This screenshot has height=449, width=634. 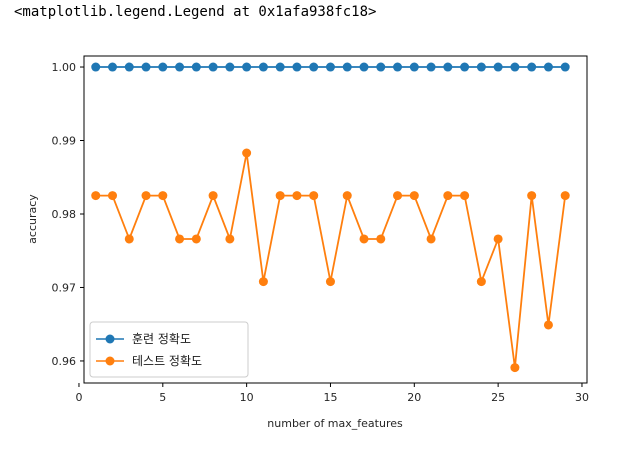 I want to click on legend: 훈련 정확도 테스트 정확도, so click(x=169, y=349).